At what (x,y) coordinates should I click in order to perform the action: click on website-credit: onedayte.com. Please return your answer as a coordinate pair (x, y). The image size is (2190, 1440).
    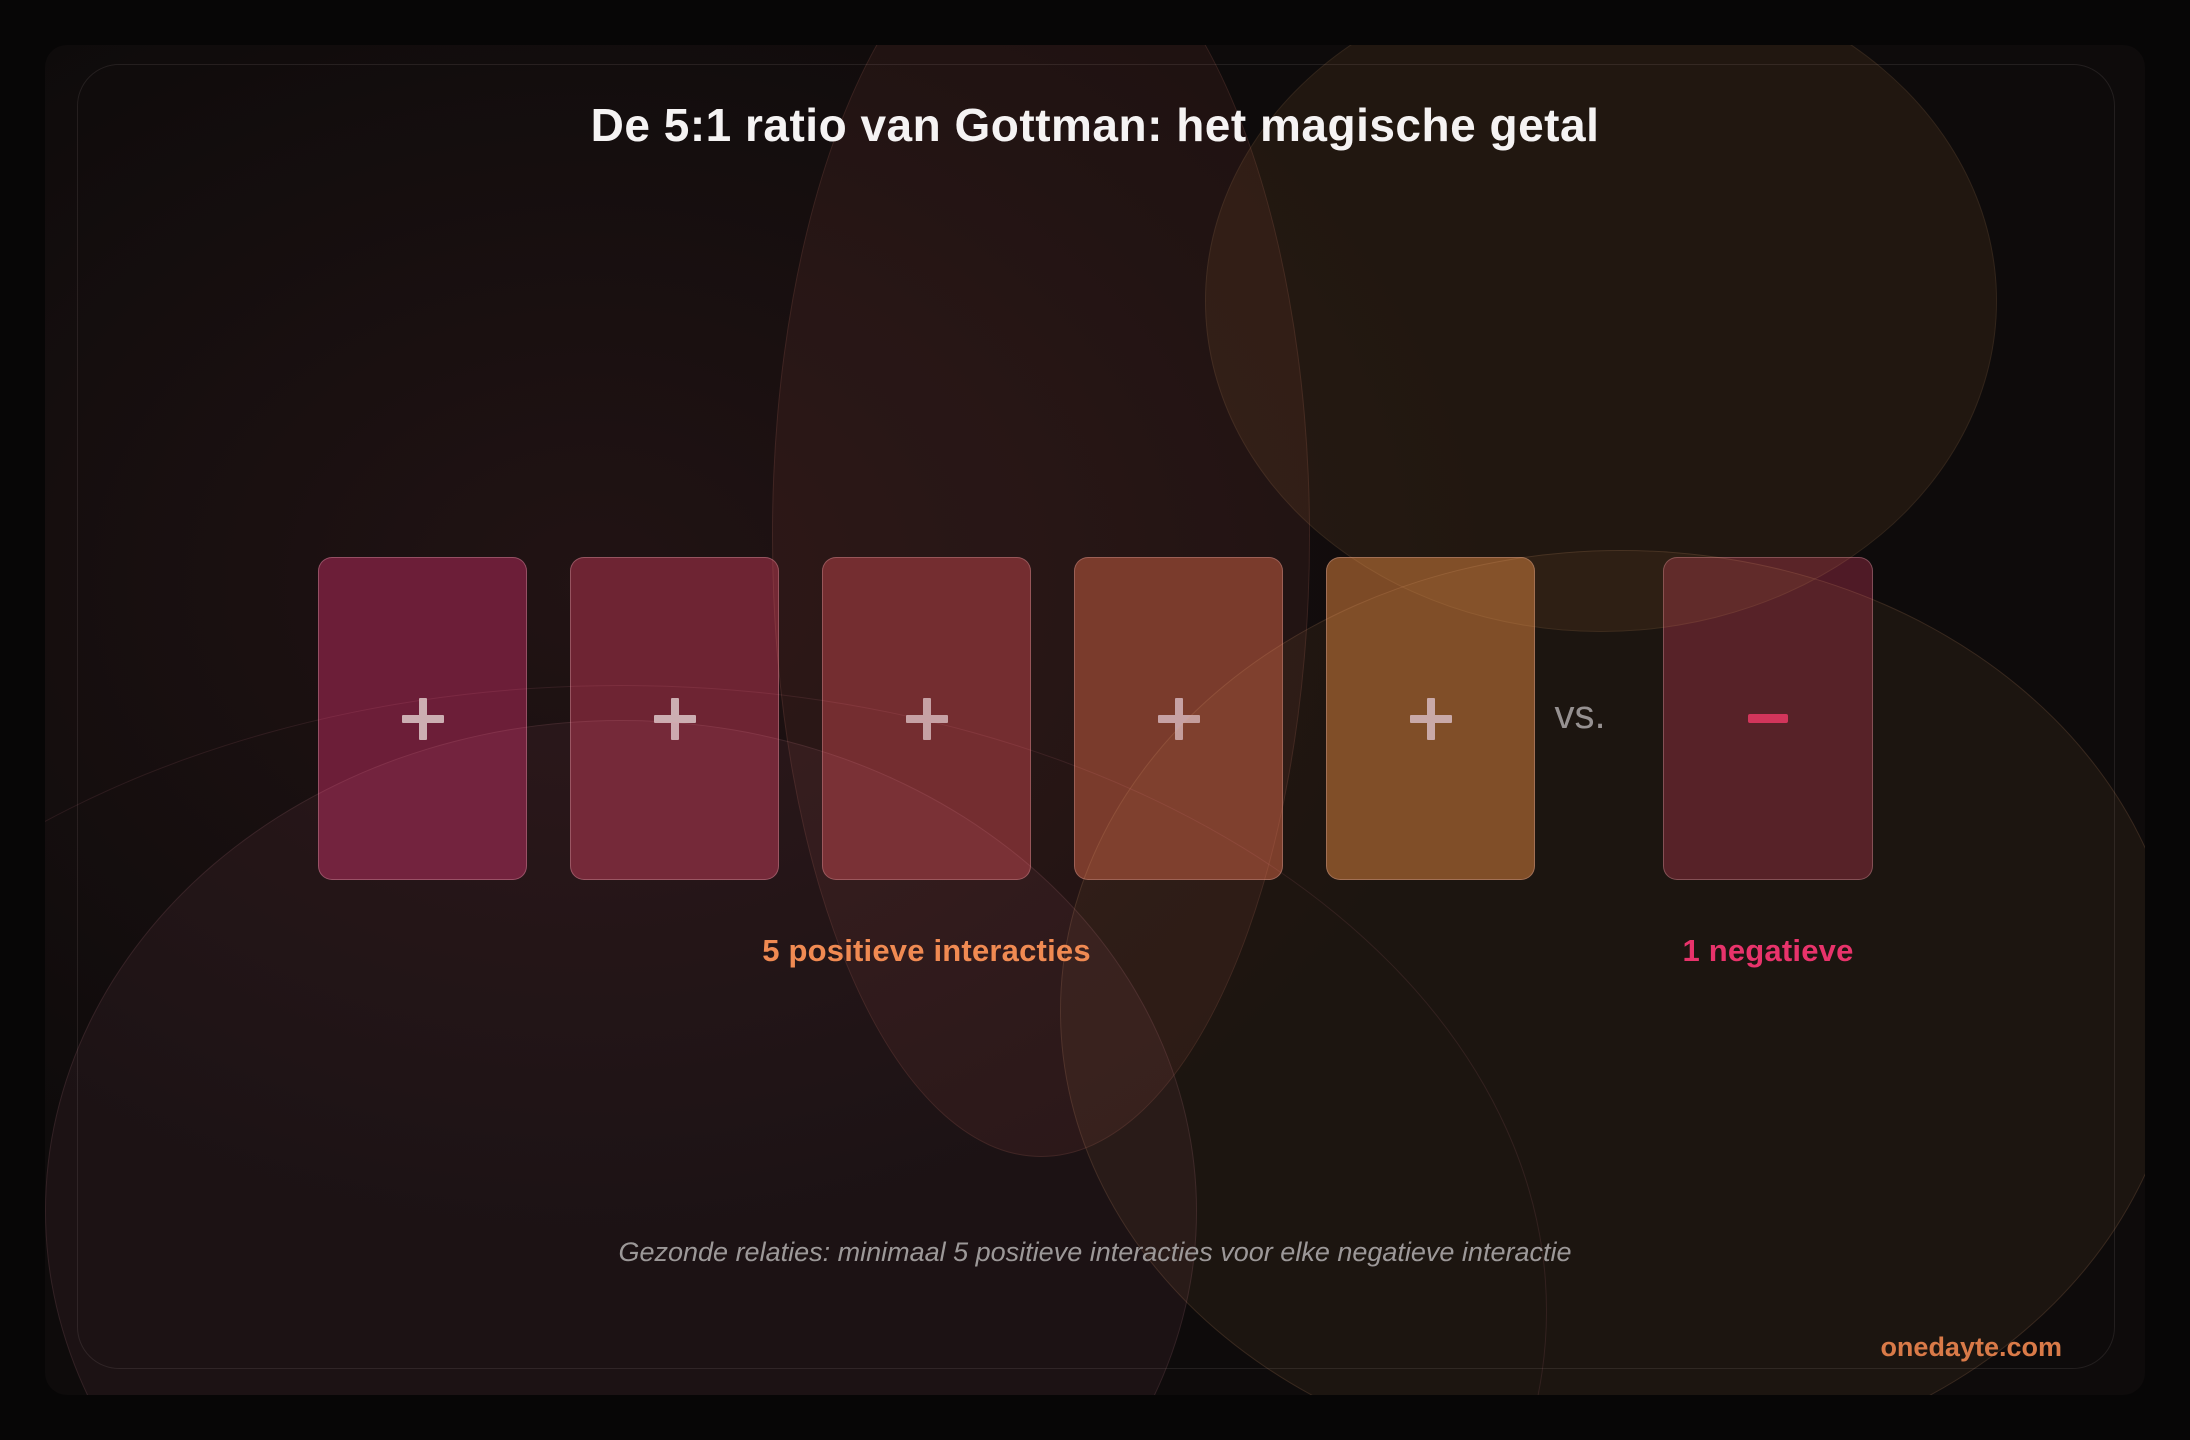
    Looking at the image, I should click on (1971, 1347).